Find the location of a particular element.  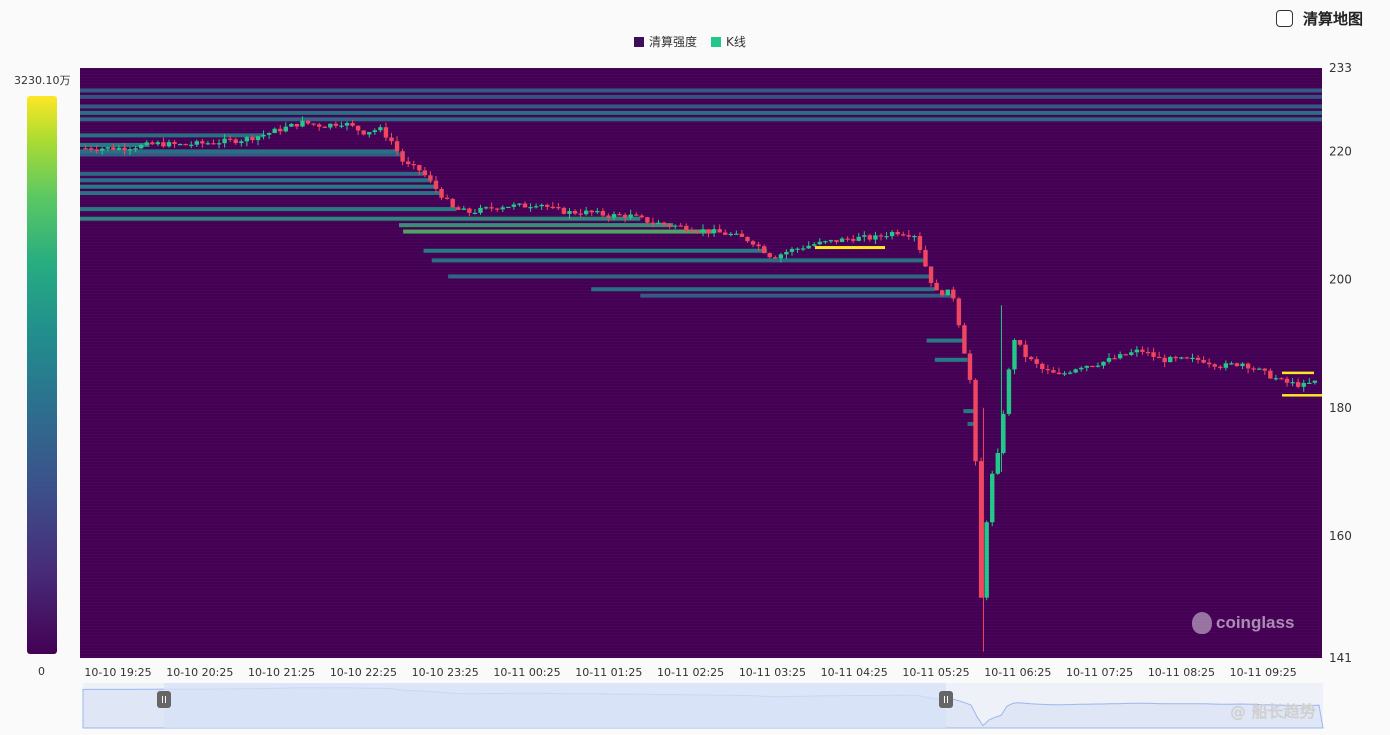

liquidation-map-toggle: 清算地图 is located at coordinates (1319, 18).